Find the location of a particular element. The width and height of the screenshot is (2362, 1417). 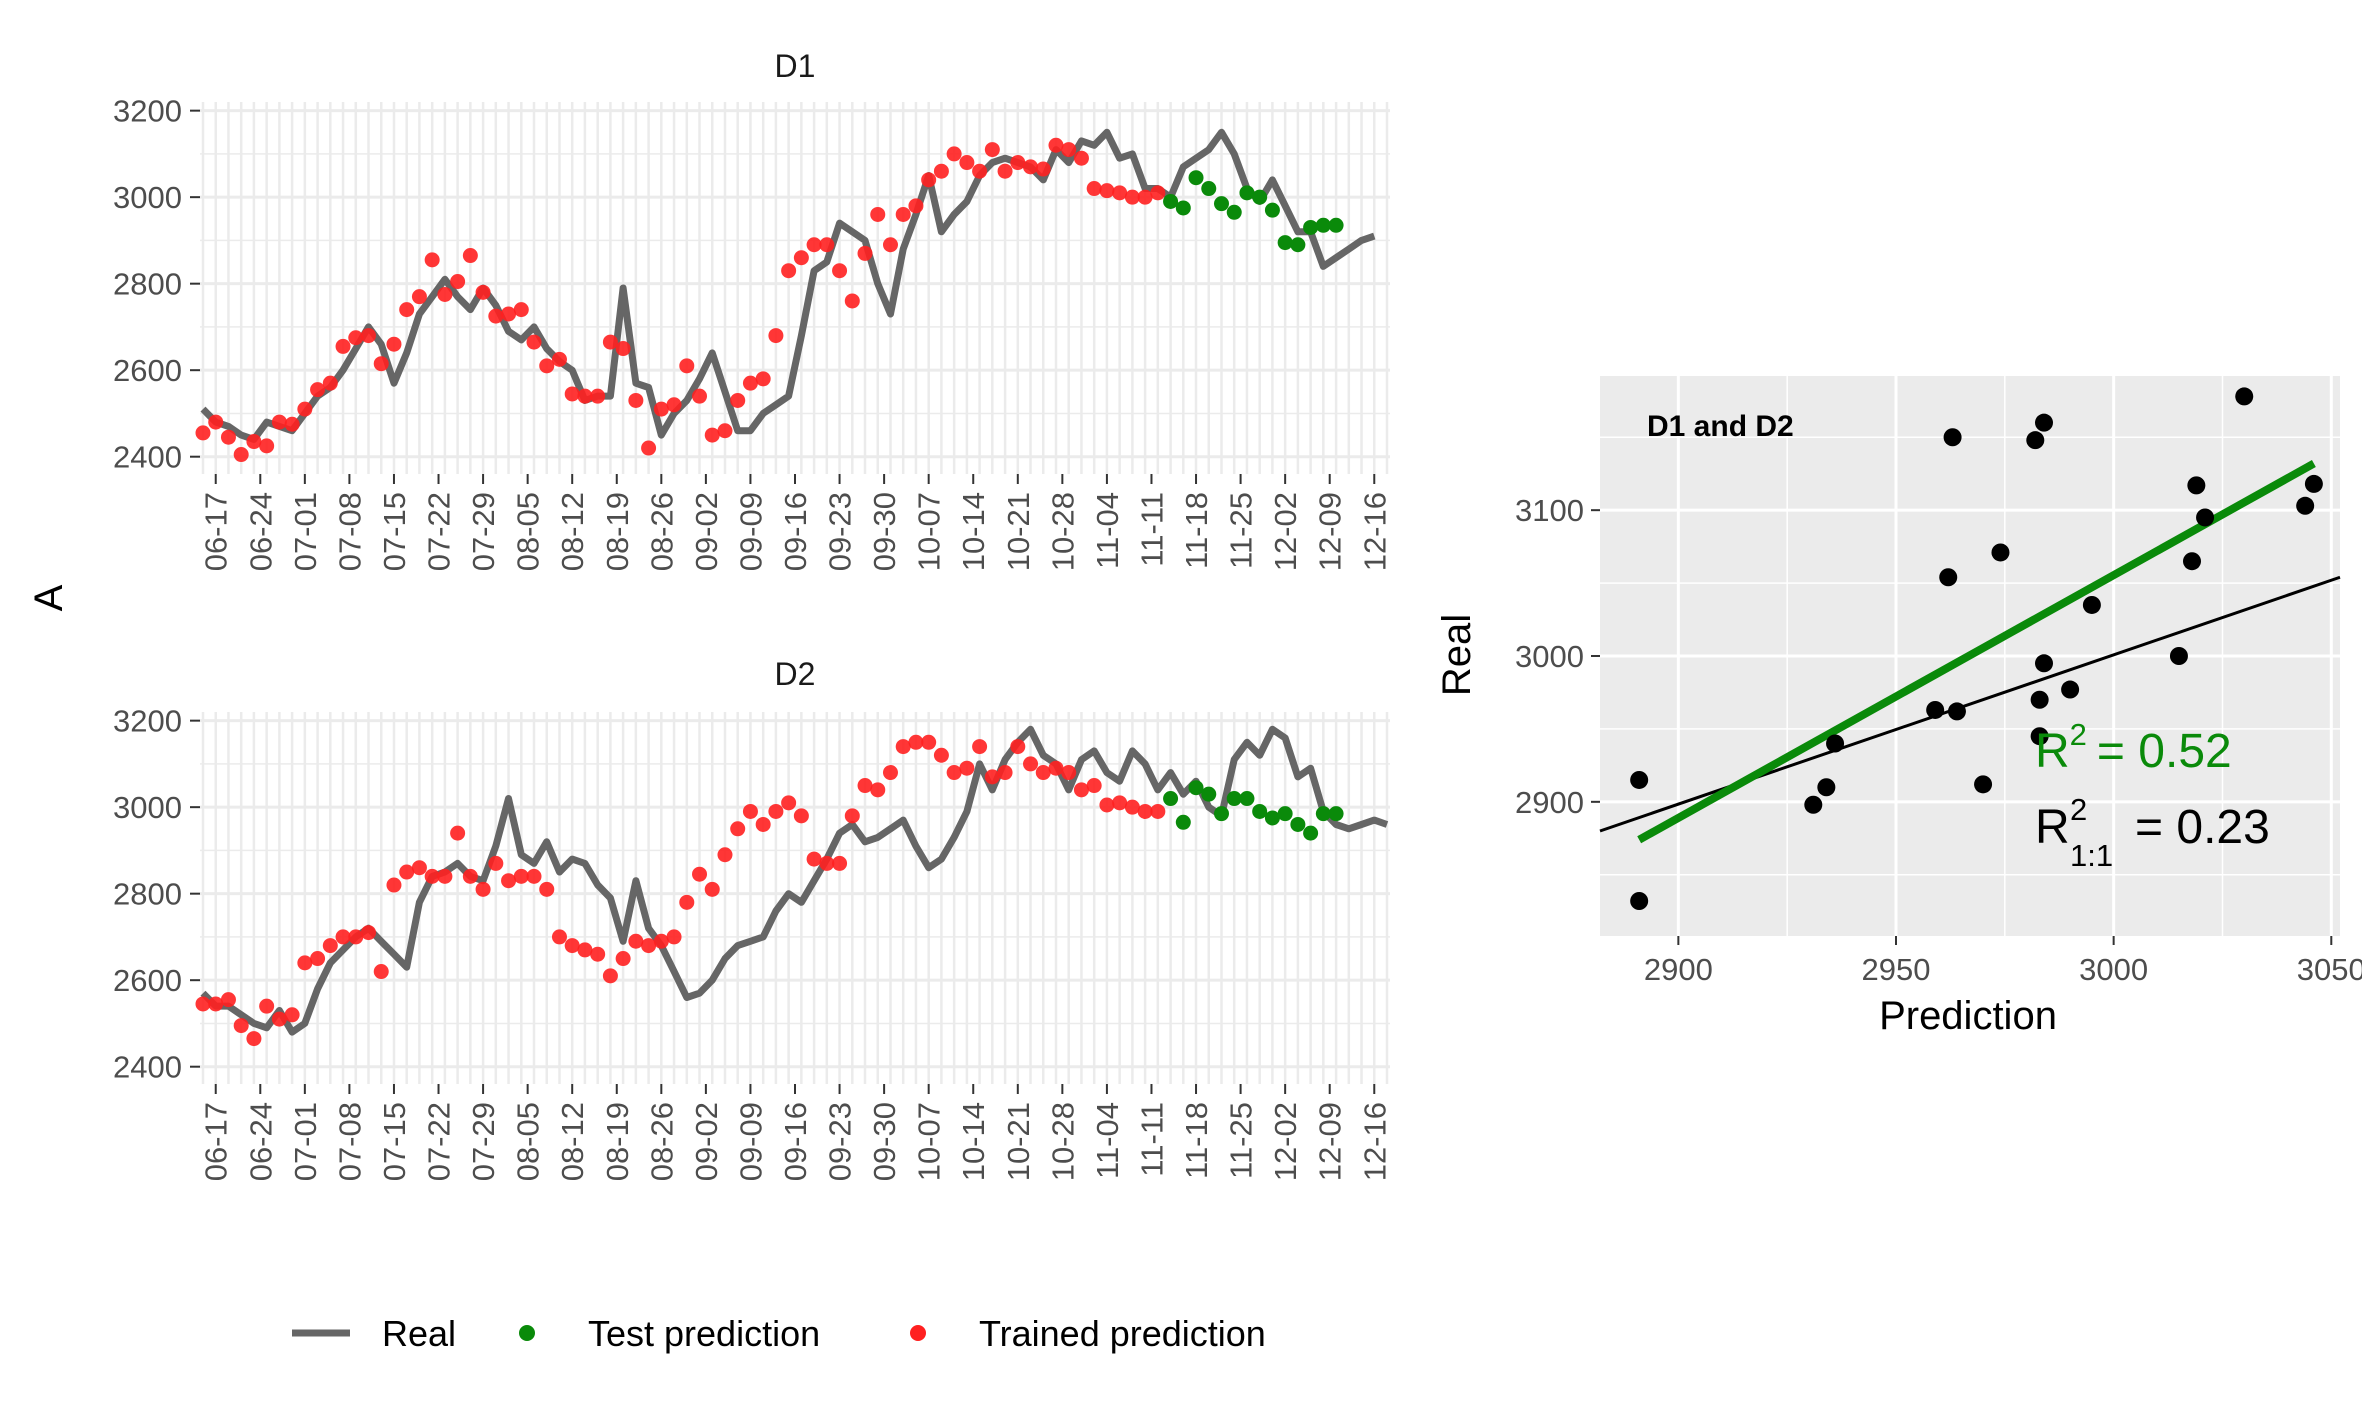

y-tick-label: 2900 is located at coordinates (1549, 802).